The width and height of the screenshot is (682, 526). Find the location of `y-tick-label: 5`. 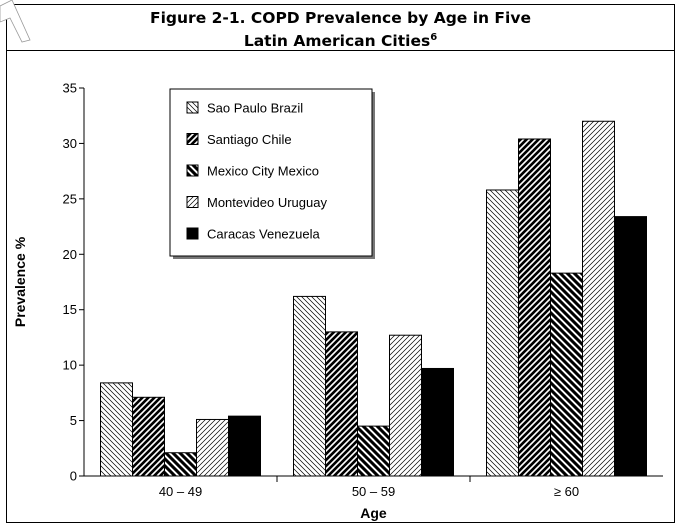

y-tick-label: 5 is located at coordinates (73, 420).